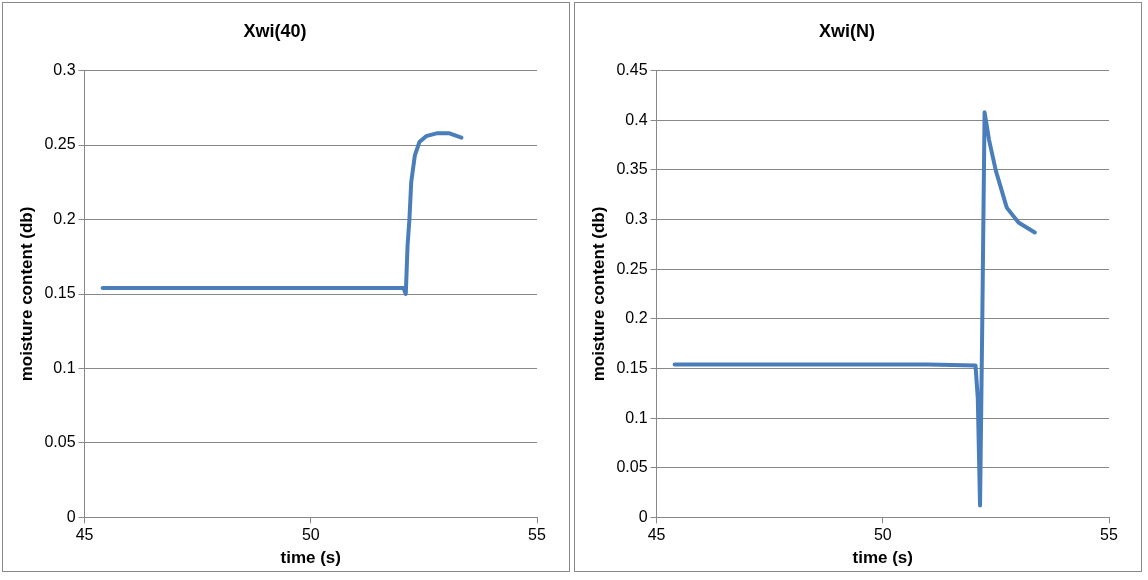 Image resolution: width=1148 pixels, height=580 pixels. What do you see at coordinates (632, 70) in the screenshot?
I see `y-tick-label: 0.45` at bounding box center [632, 70].